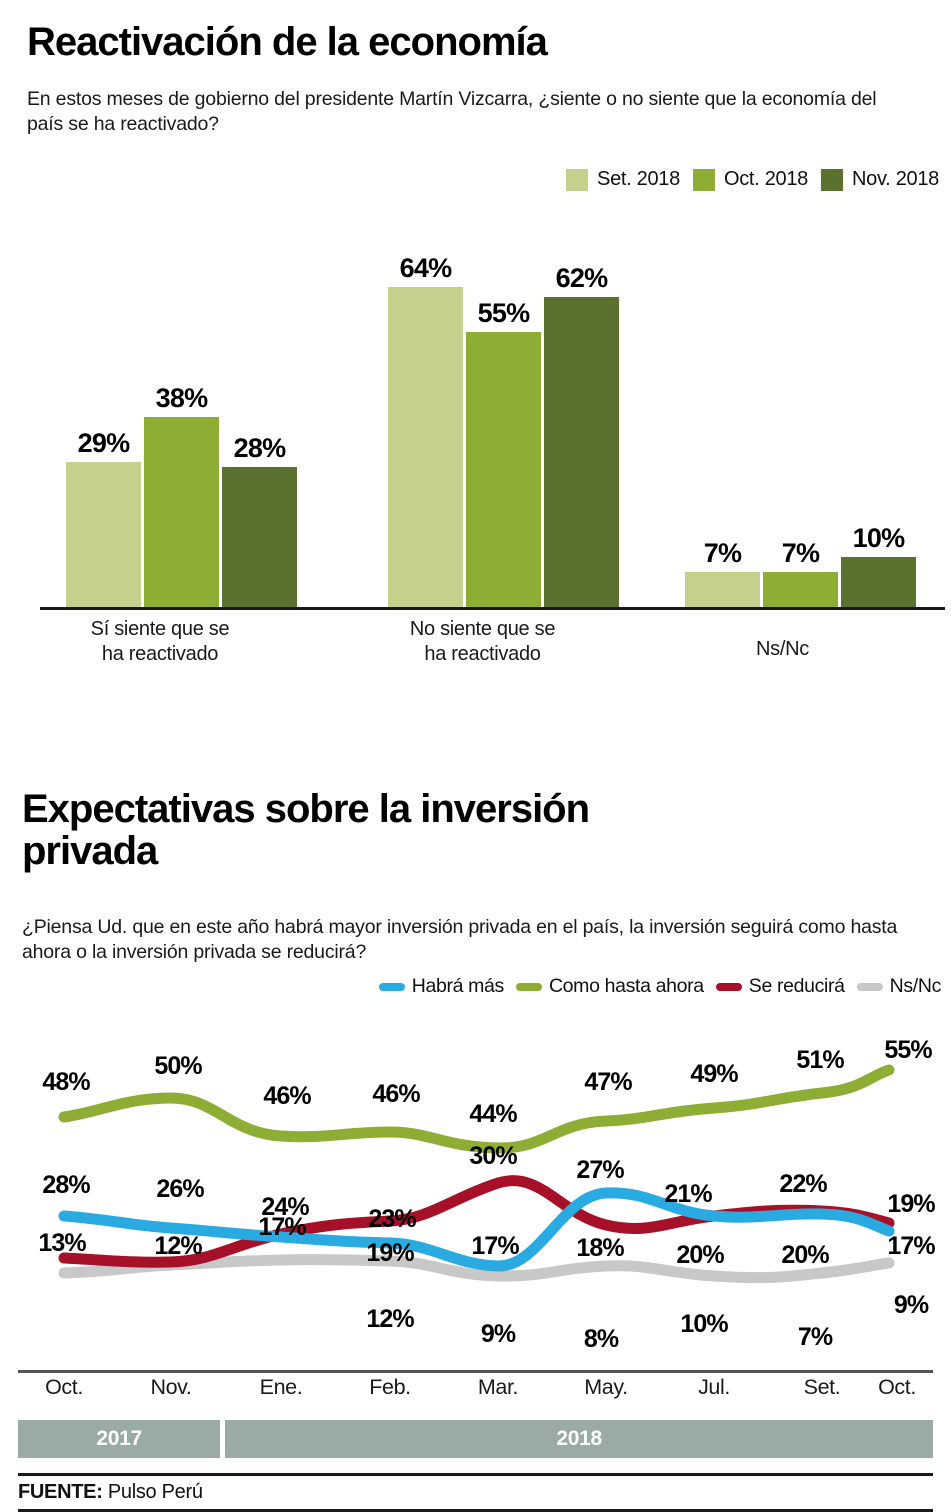 The image size is (951, 1512). Describe the element at coordinates (878, 565) in the screenshot. I see `bar-item: 10%` at that location.